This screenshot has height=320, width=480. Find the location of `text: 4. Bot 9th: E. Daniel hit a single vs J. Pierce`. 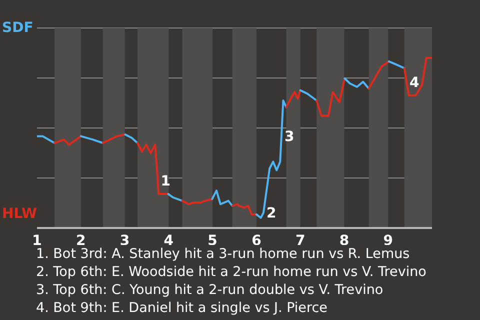

text: 4. Bot 9th: E. Daniel hit a single vs J. Pierce is located at coordinates (182, 308).